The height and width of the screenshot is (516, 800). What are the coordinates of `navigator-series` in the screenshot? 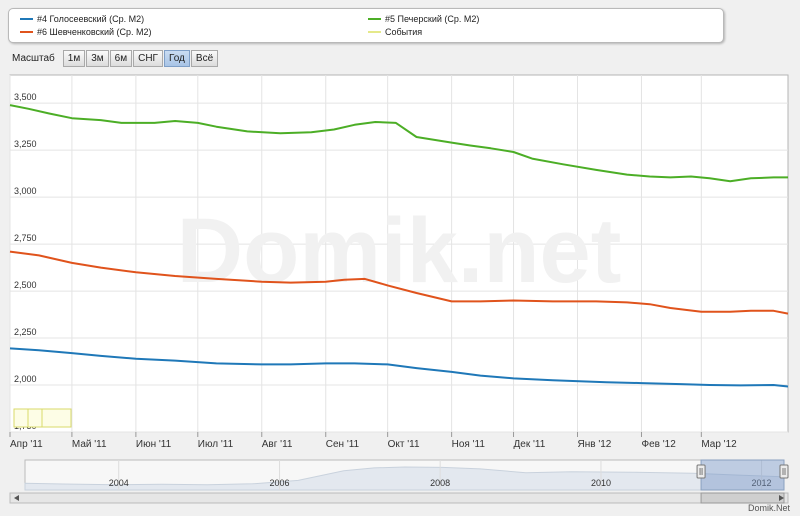 It's located at (404, 478).